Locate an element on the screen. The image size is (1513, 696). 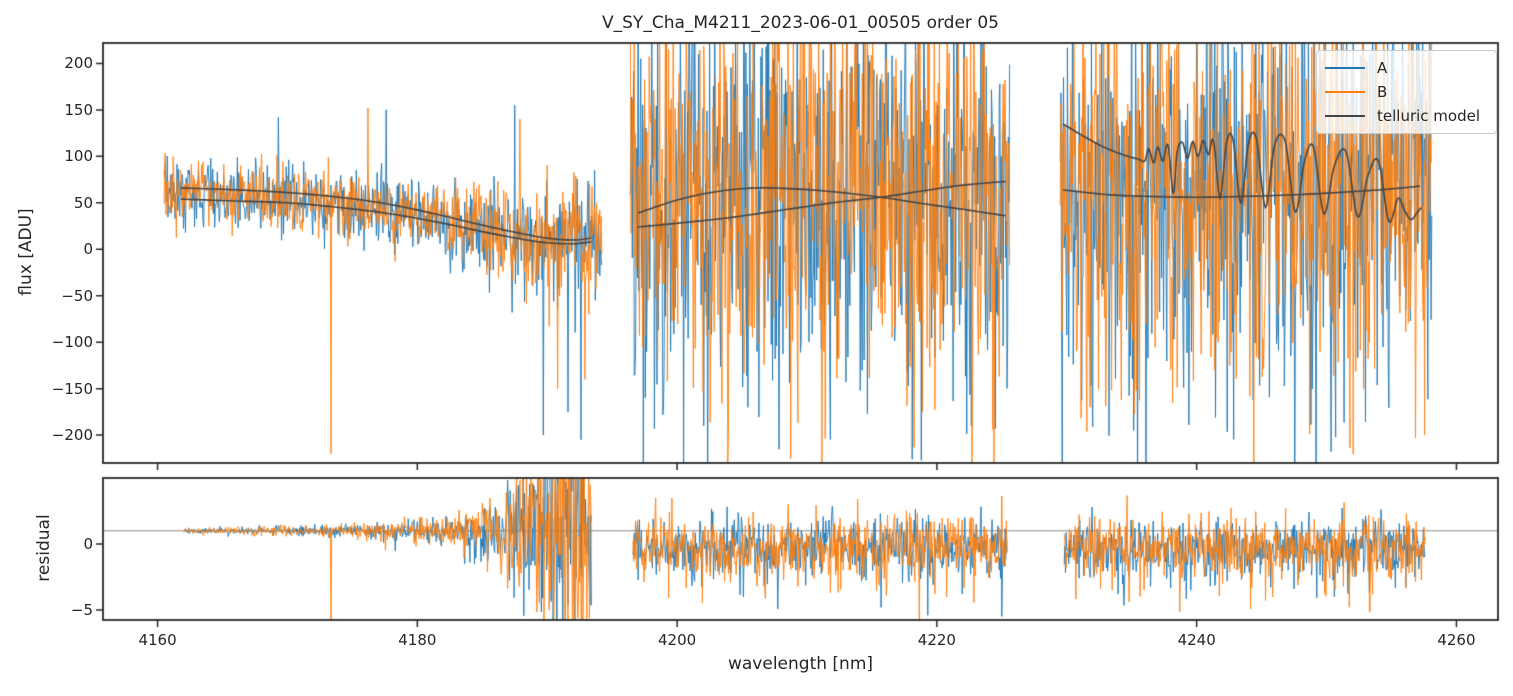
x-tick-label: 4260 is located at coordinates (1456, 640).